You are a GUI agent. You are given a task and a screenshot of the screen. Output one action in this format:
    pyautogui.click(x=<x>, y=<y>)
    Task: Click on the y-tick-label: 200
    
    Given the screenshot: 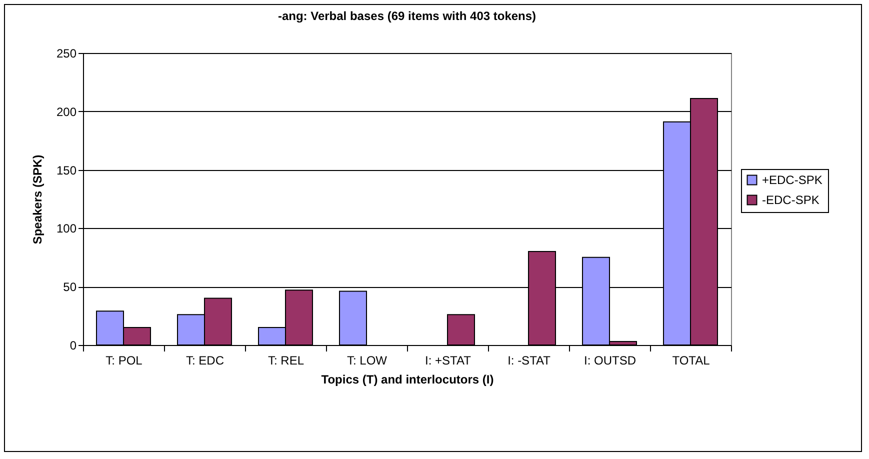 What is the action you would take?
    pyautogui.click(x=66, y=111)
    